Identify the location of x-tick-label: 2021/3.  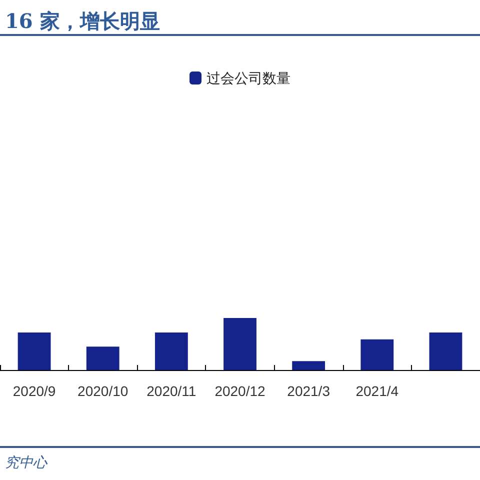
(308, 391).